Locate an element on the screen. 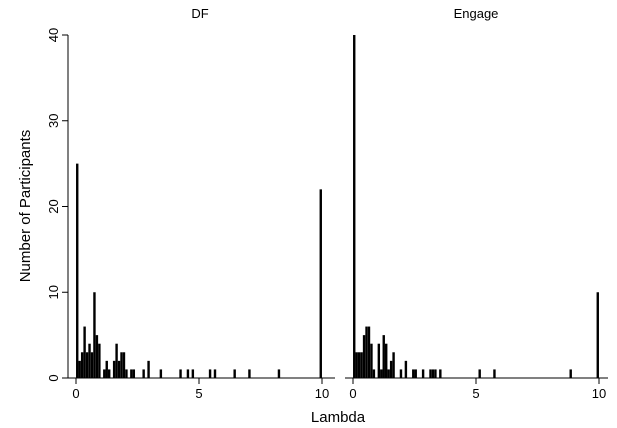 Image resolution: width=617 pixels, height=428 pixels. x-axis-df: 0 5 10 is located at coordinates (200, 389).